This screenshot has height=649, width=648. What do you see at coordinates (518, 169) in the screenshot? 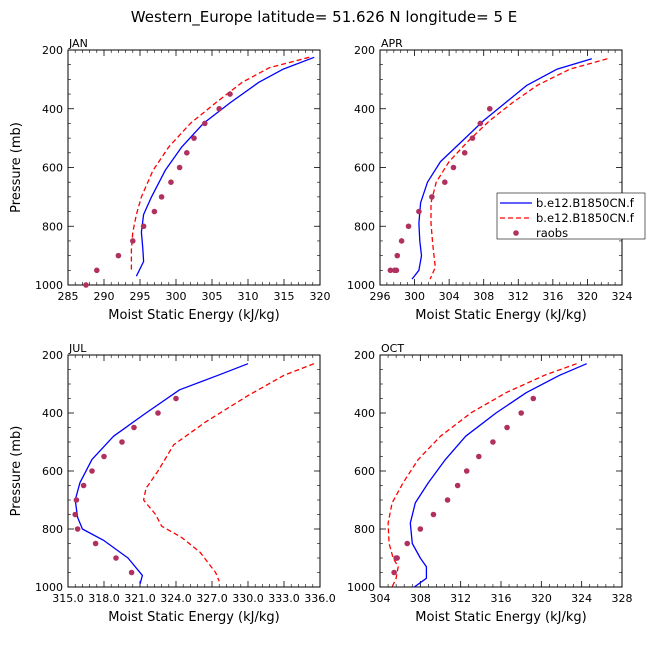
I see `apr-series-dashed-line` at bounding box center [518, 169].